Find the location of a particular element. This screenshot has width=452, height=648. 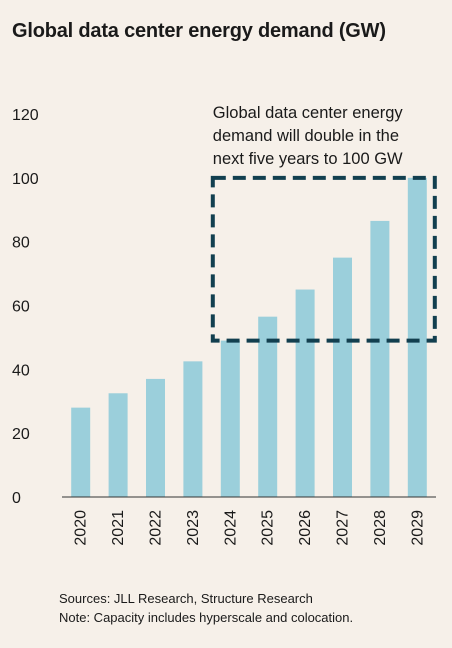

bar-2024 is located at coordinates (230, 418).